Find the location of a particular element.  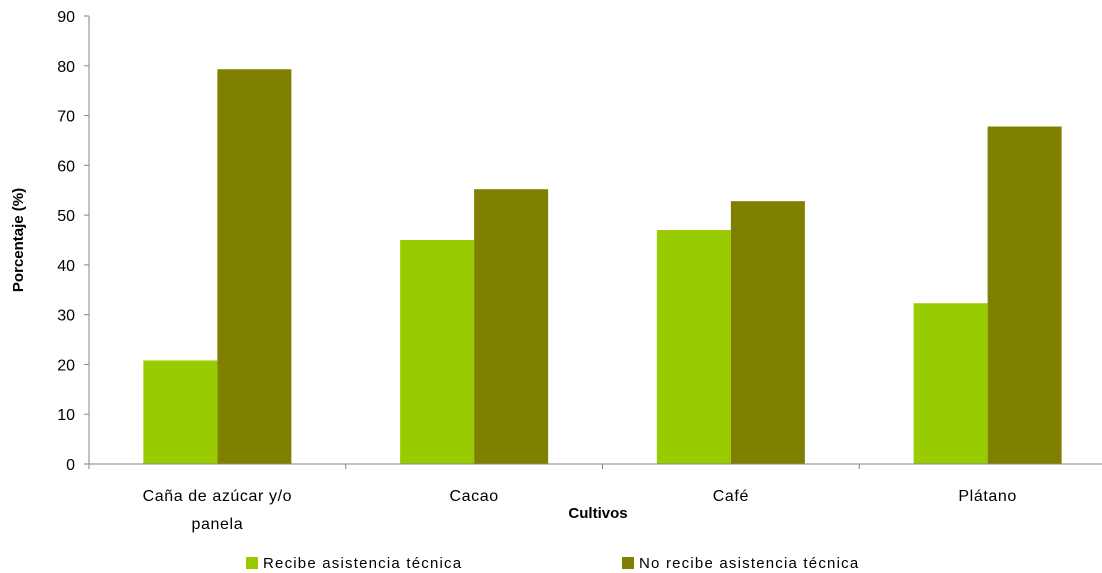

x-category-label: Caña de azúcar y/o is located at coordinates (218, 496).